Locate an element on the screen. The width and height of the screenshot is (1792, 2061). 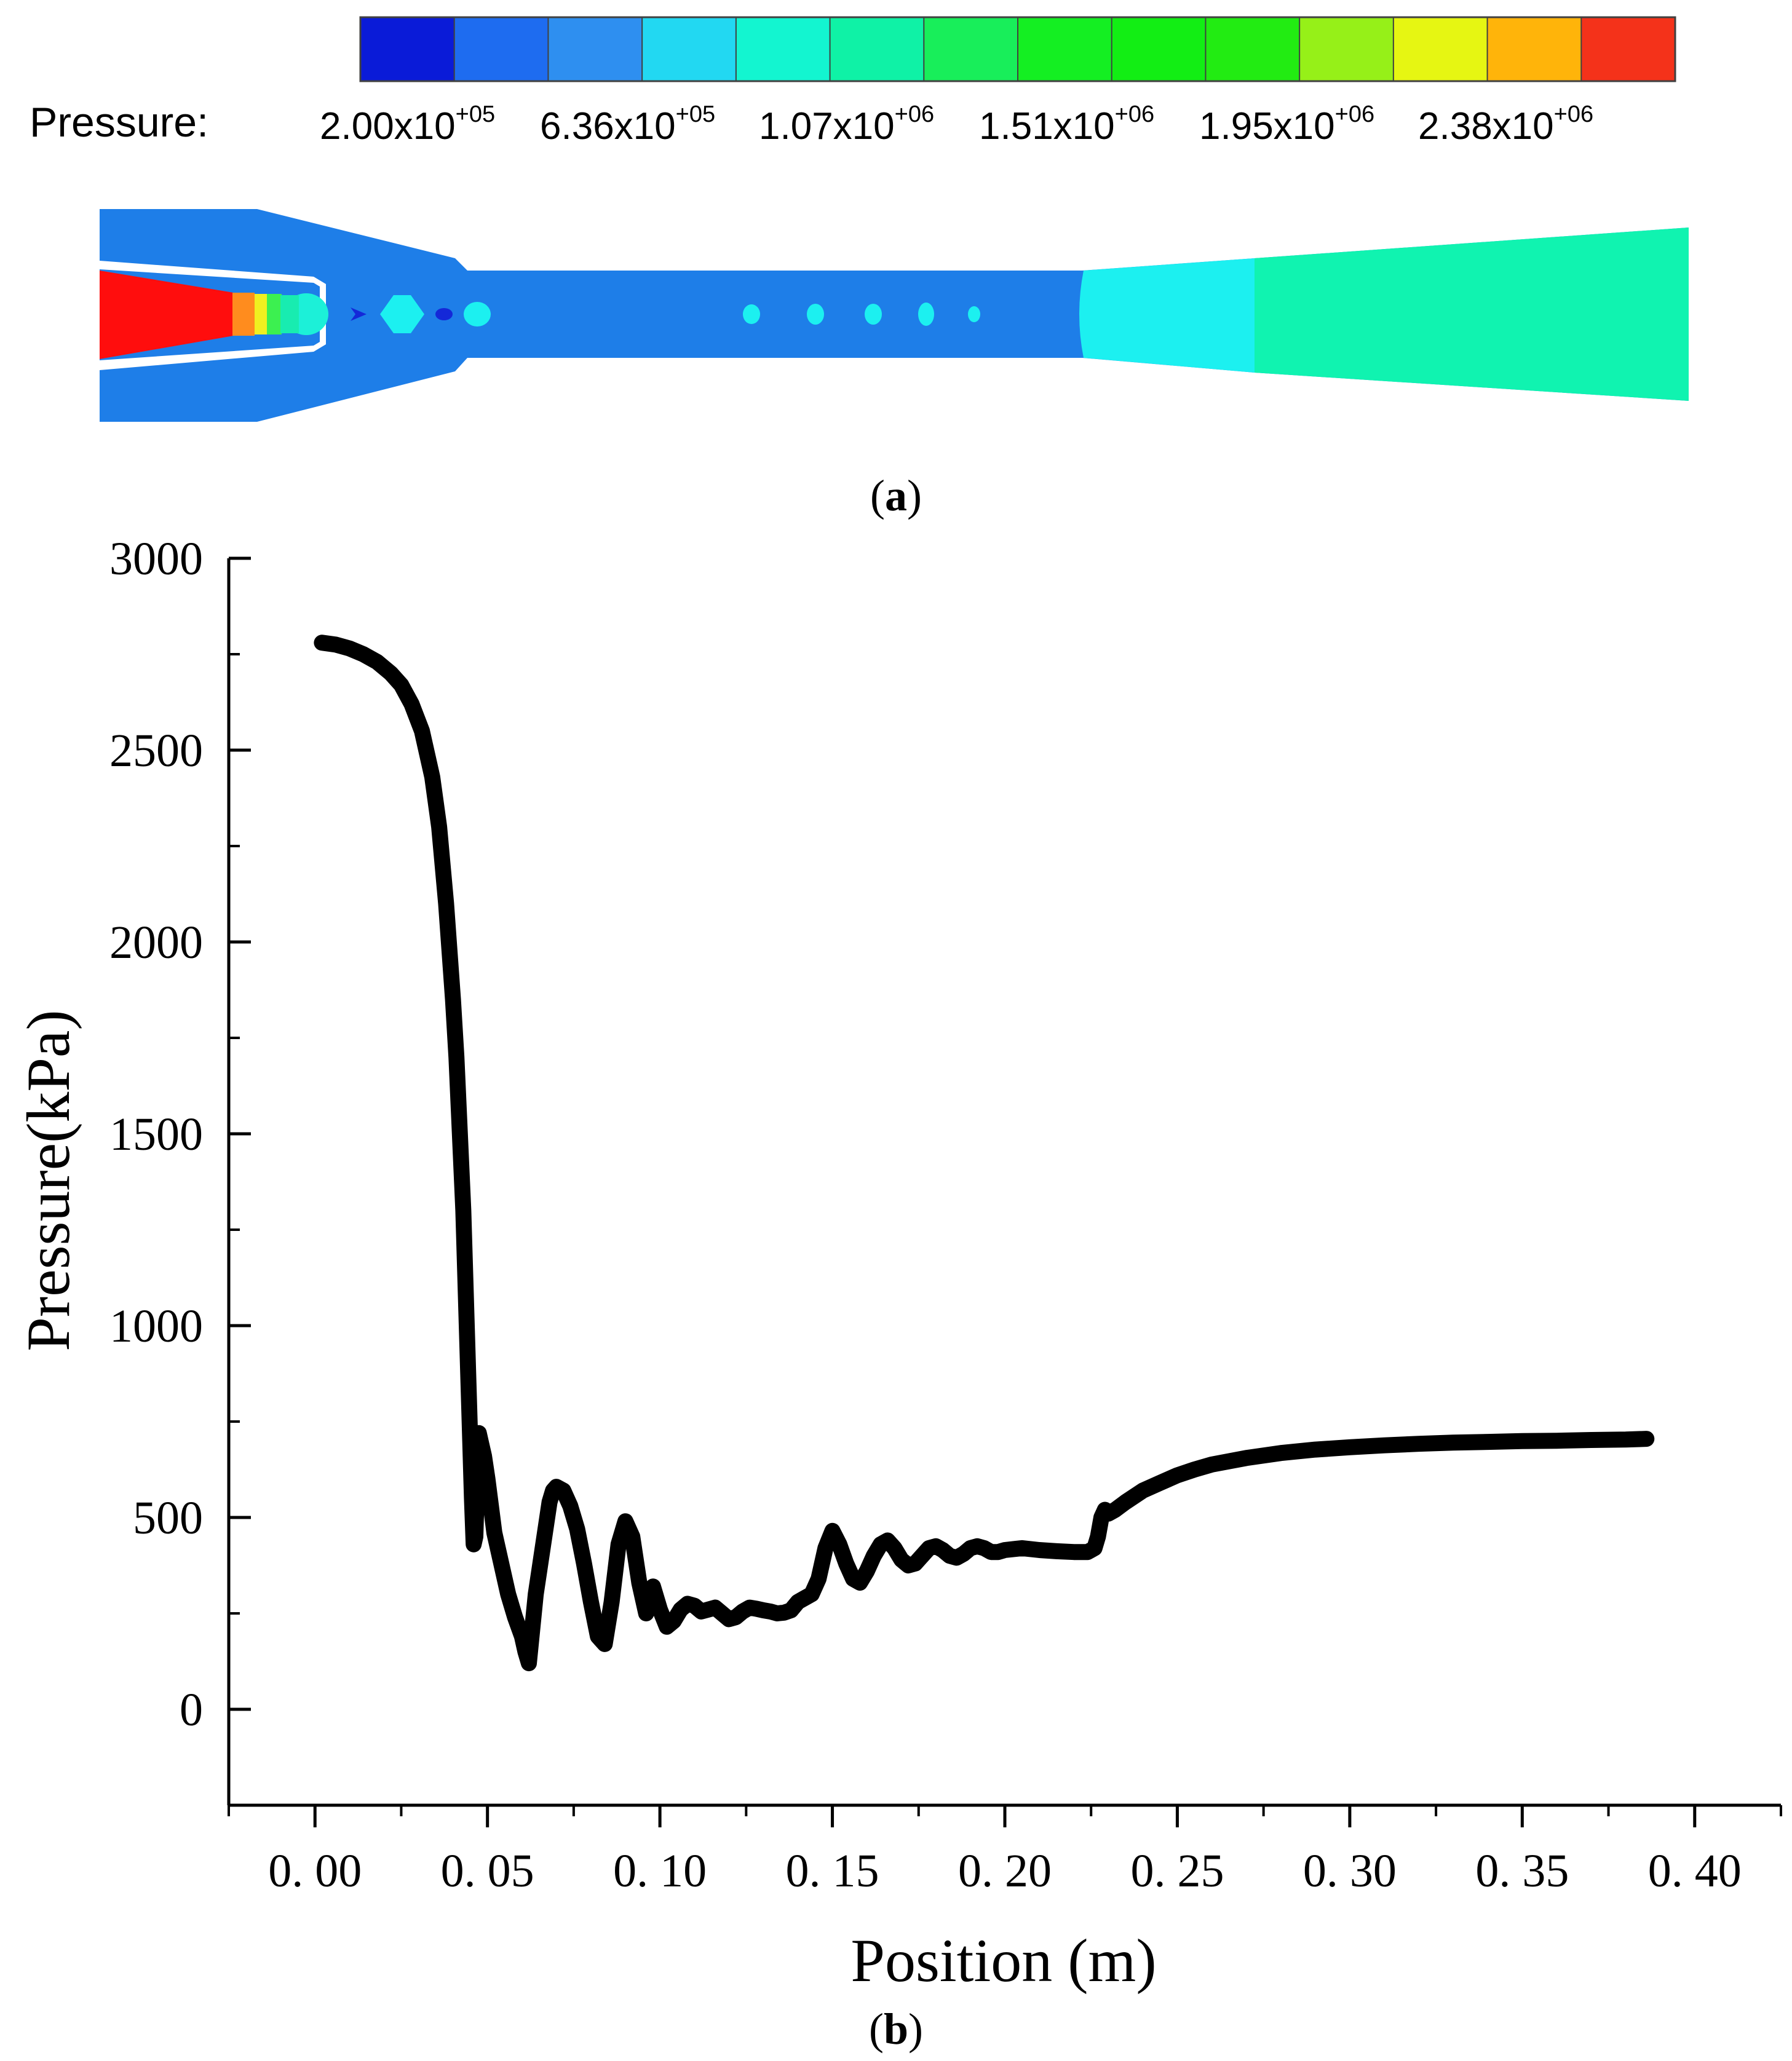
x-axis-label: Position (m) is located at coordinates (1003, 1961).